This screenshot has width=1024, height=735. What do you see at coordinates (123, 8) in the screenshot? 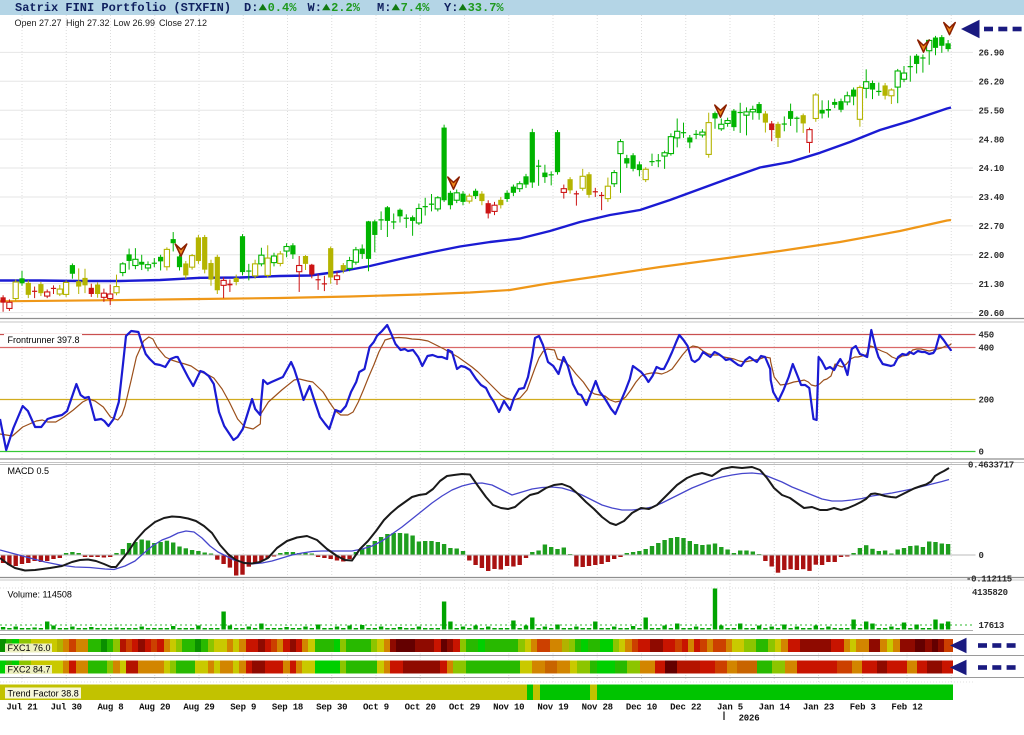
I see `svg-text: Satrix FINI Portfolio (STXFIN)` at bounding box center [123, 8].